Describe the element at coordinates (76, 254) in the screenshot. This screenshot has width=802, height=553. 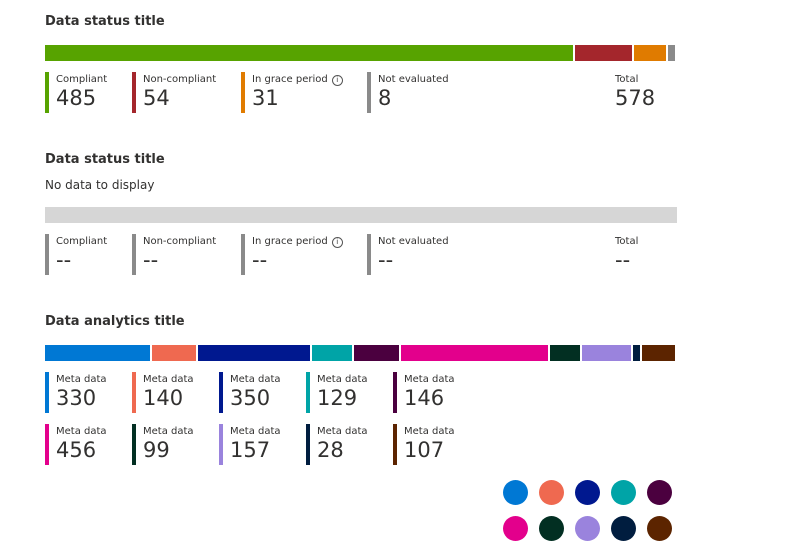
I see `legend-item: Compliant --` at that location.